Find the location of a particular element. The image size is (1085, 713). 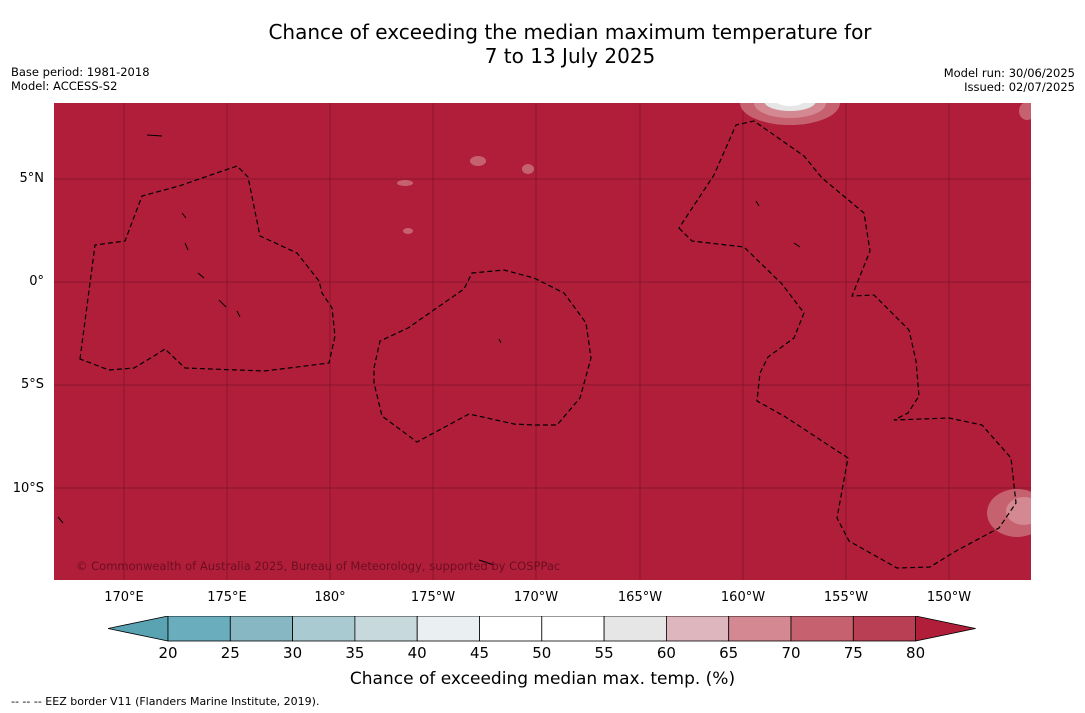

lat-label-10s: 10°S is located at coordinates (28, 488).